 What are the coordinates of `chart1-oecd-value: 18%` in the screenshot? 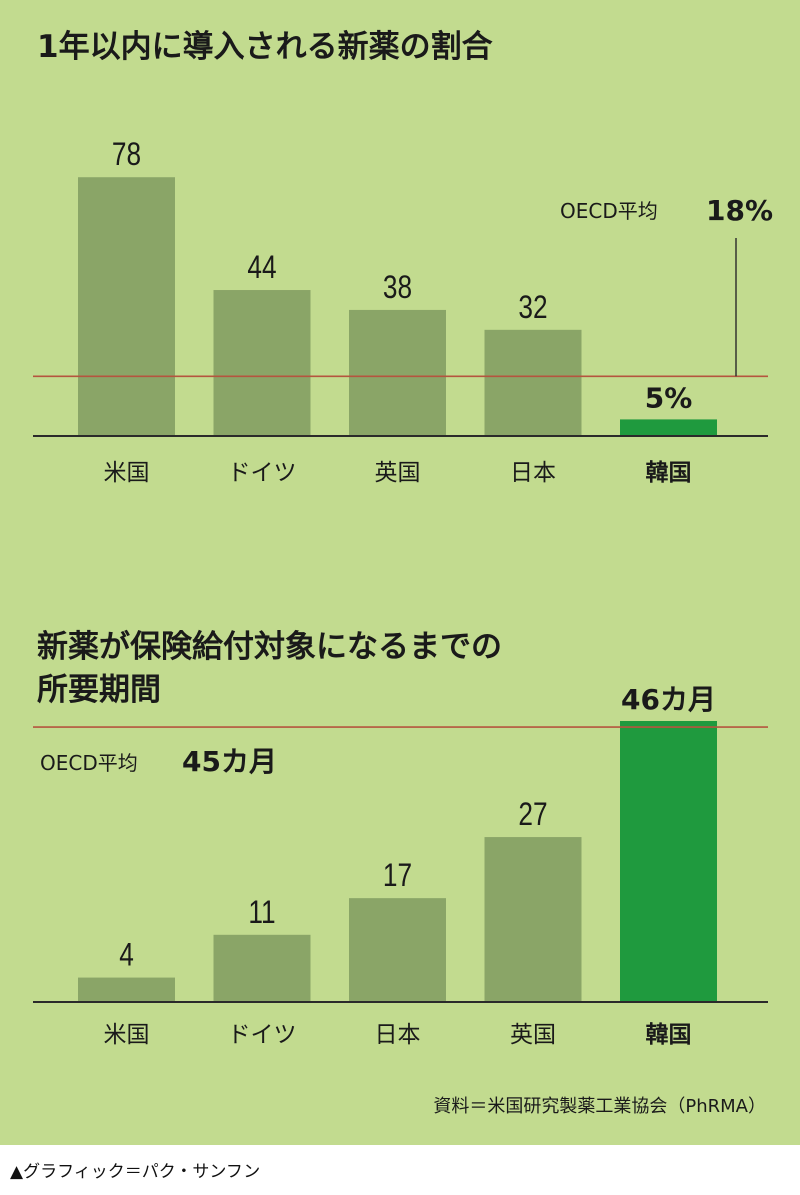 It's located at (739, 210).